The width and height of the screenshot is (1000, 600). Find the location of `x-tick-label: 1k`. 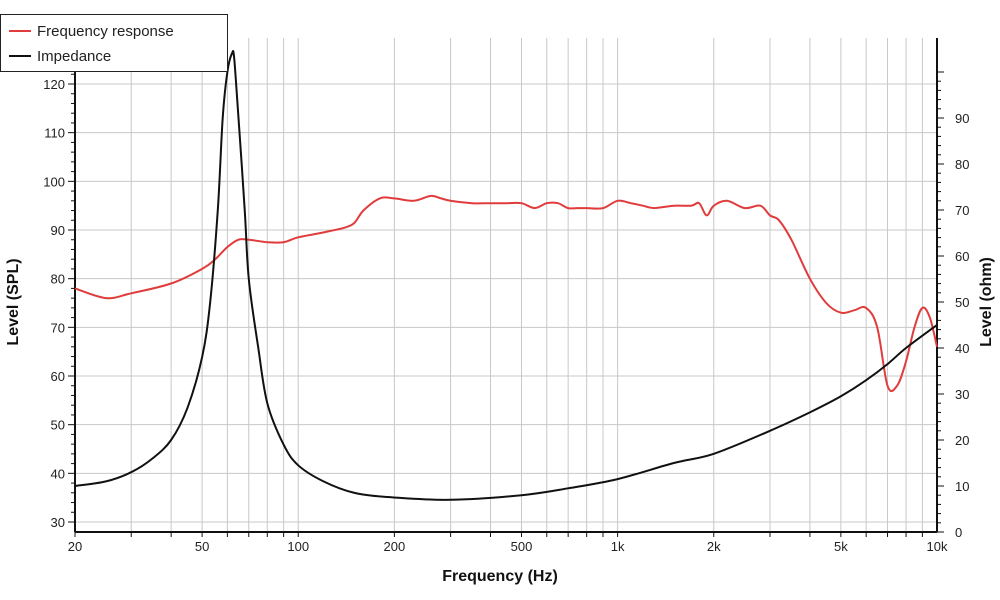

x-tick-label: 1k is located at coordinates (618, 546).